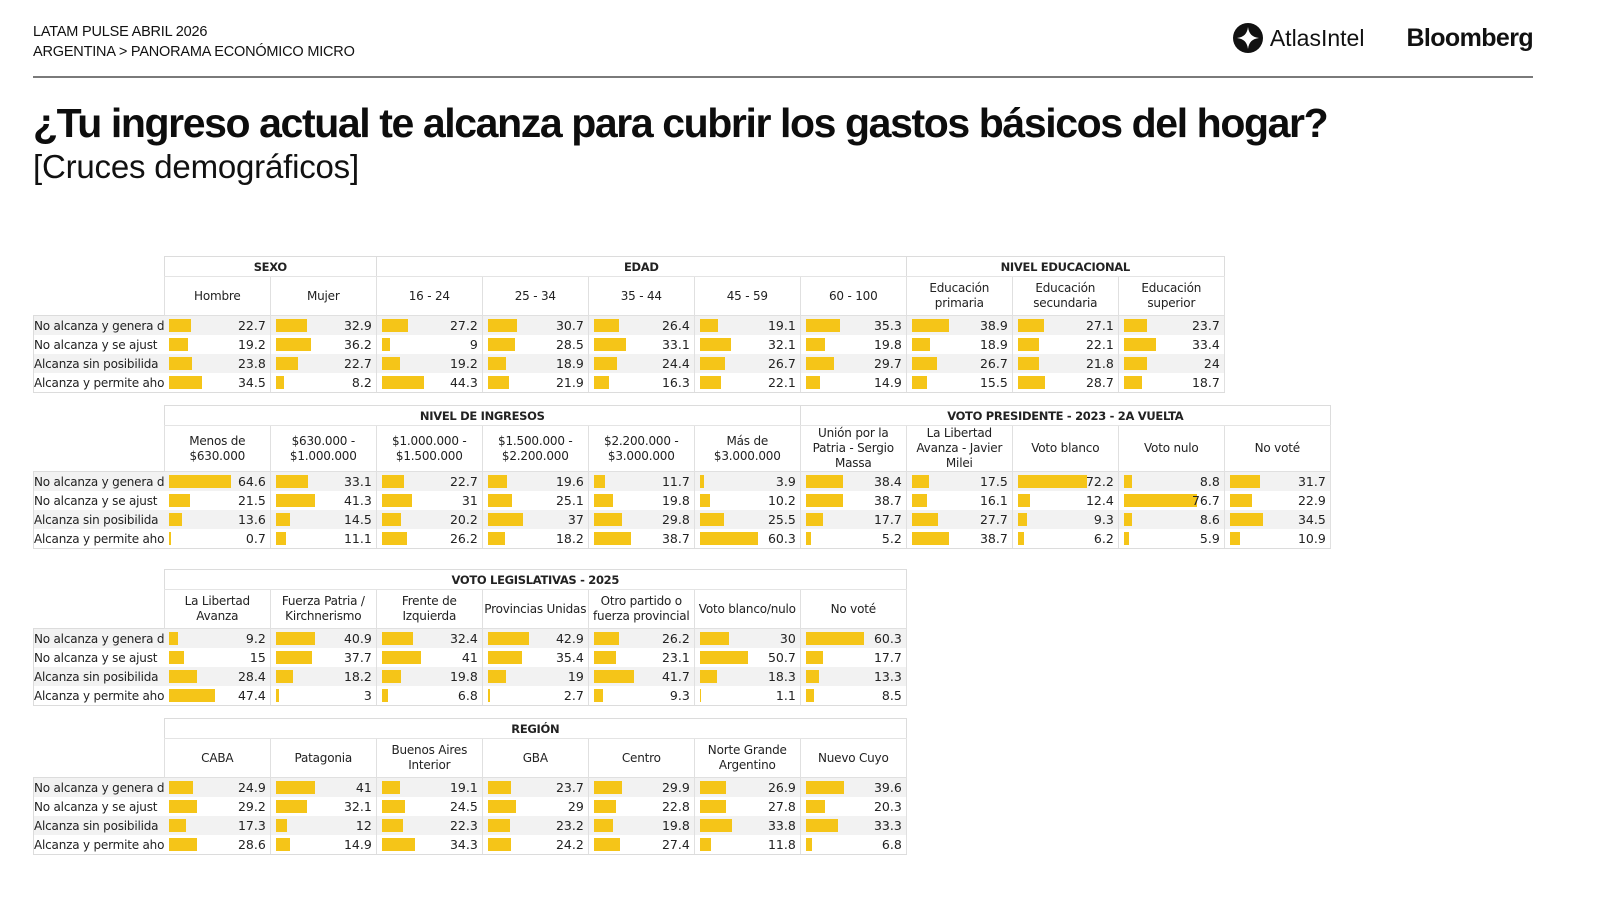 This screenshot has width=1600, height=900. I want to click on value-label: 17.5, so click(993, 481).